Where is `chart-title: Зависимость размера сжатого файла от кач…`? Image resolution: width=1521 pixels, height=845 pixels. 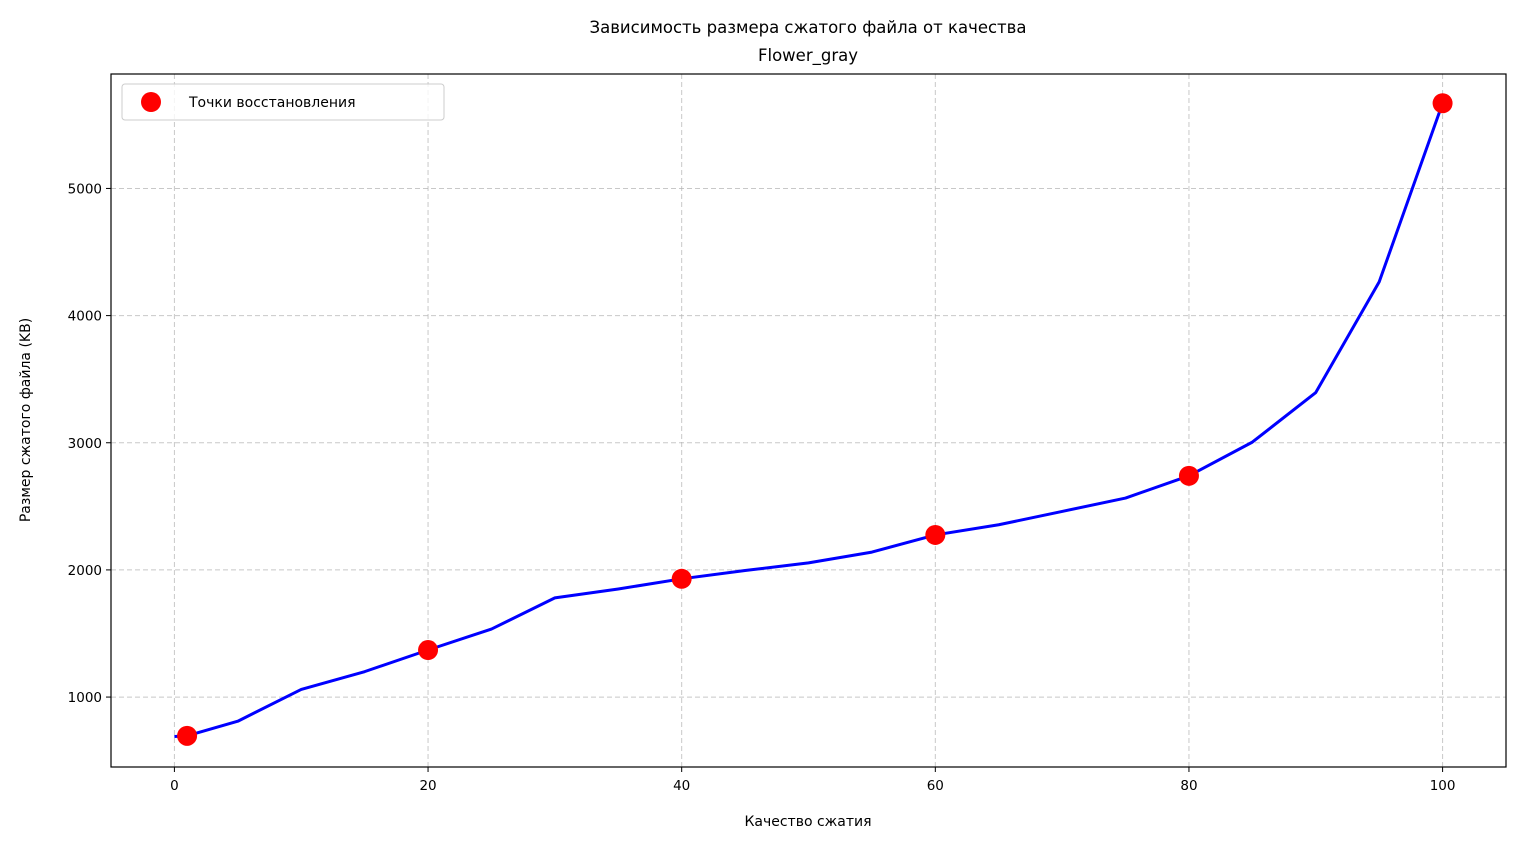 chart-title: Зависимость размера сжатого файла от кач… is located at coordinates (808, 27).